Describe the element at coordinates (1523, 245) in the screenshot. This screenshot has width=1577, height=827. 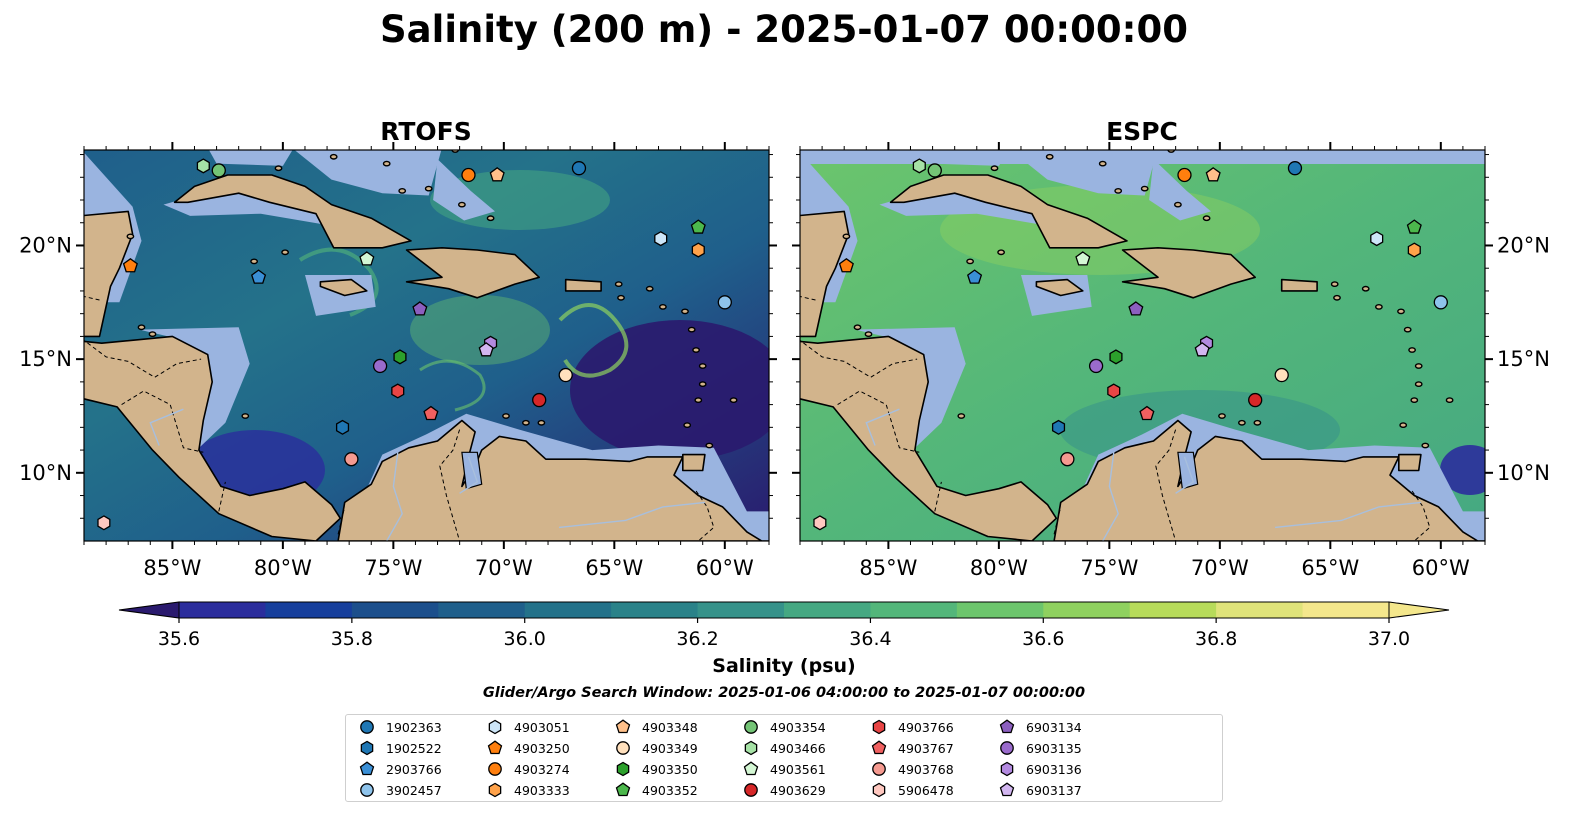
I see `y-tick-label: 20°N` at that location.